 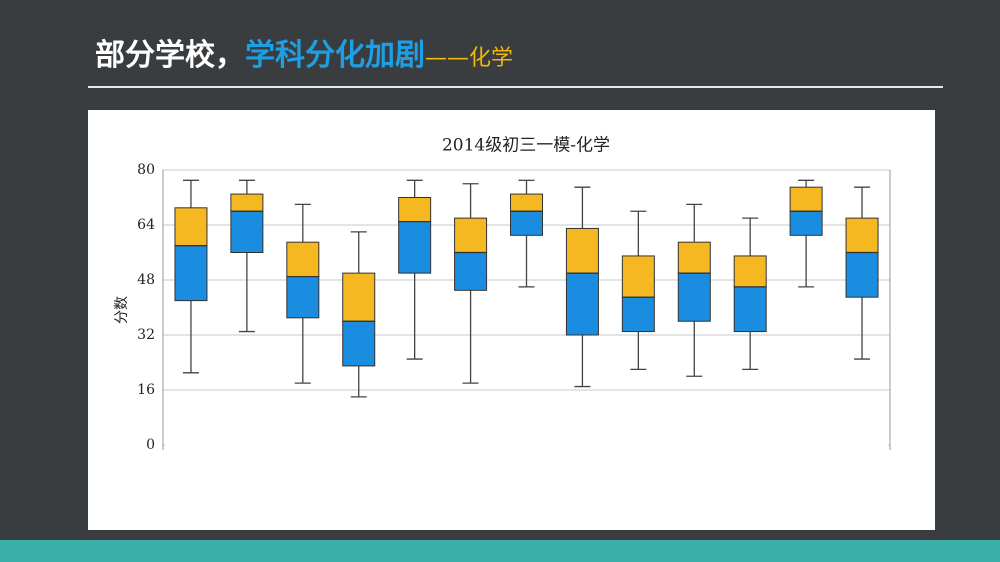 What do you see at coordinates (122, 310) in the screenshot?
I see `y-axis-label: 分数` at bounding box center [122, 310].